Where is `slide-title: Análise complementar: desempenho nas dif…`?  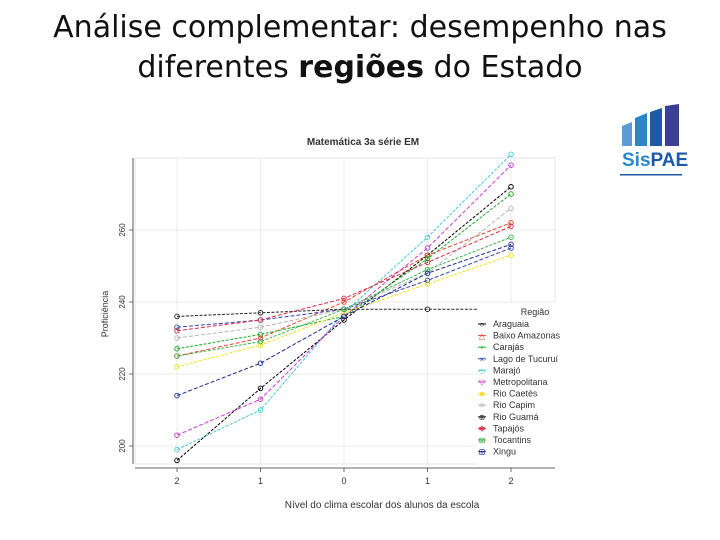 slide-title: Análise complementar: desempenho nas dif… is located at coordinates (360, 48).